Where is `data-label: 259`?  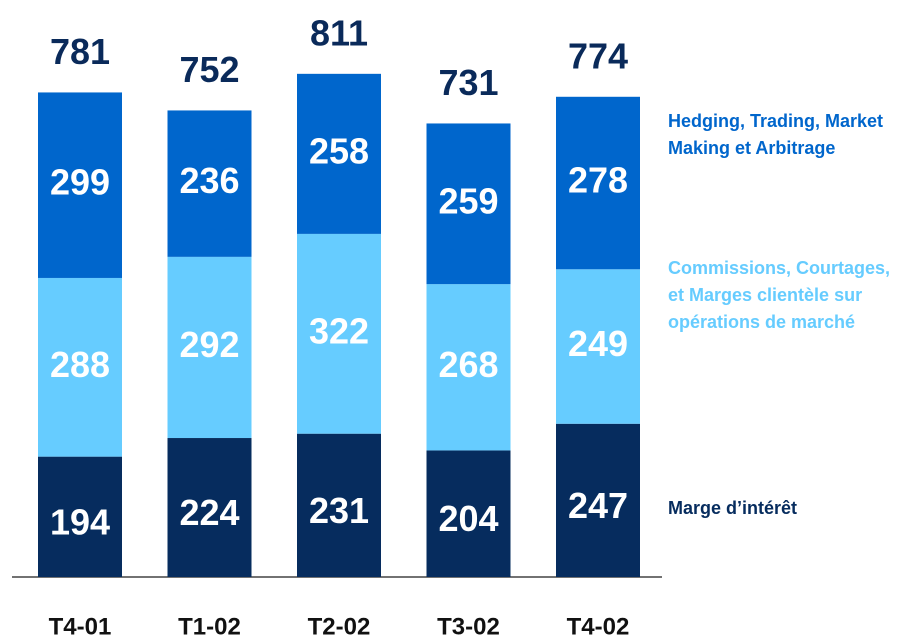 data-label: 259 is located at coordinates (468, 200).